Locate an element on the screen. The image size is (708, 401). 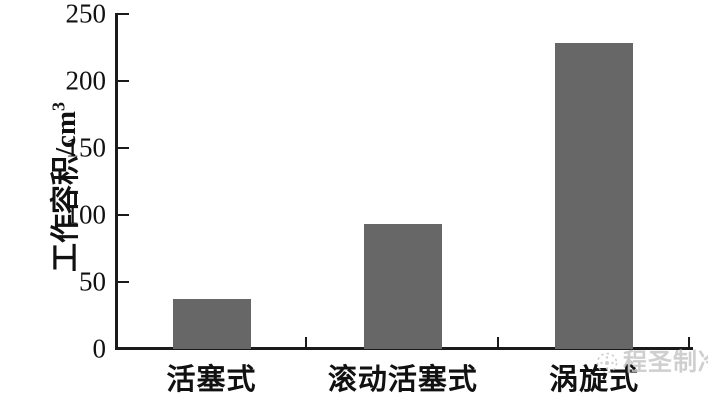
y-tick-label: 200 is located at coordinates (86, 80).